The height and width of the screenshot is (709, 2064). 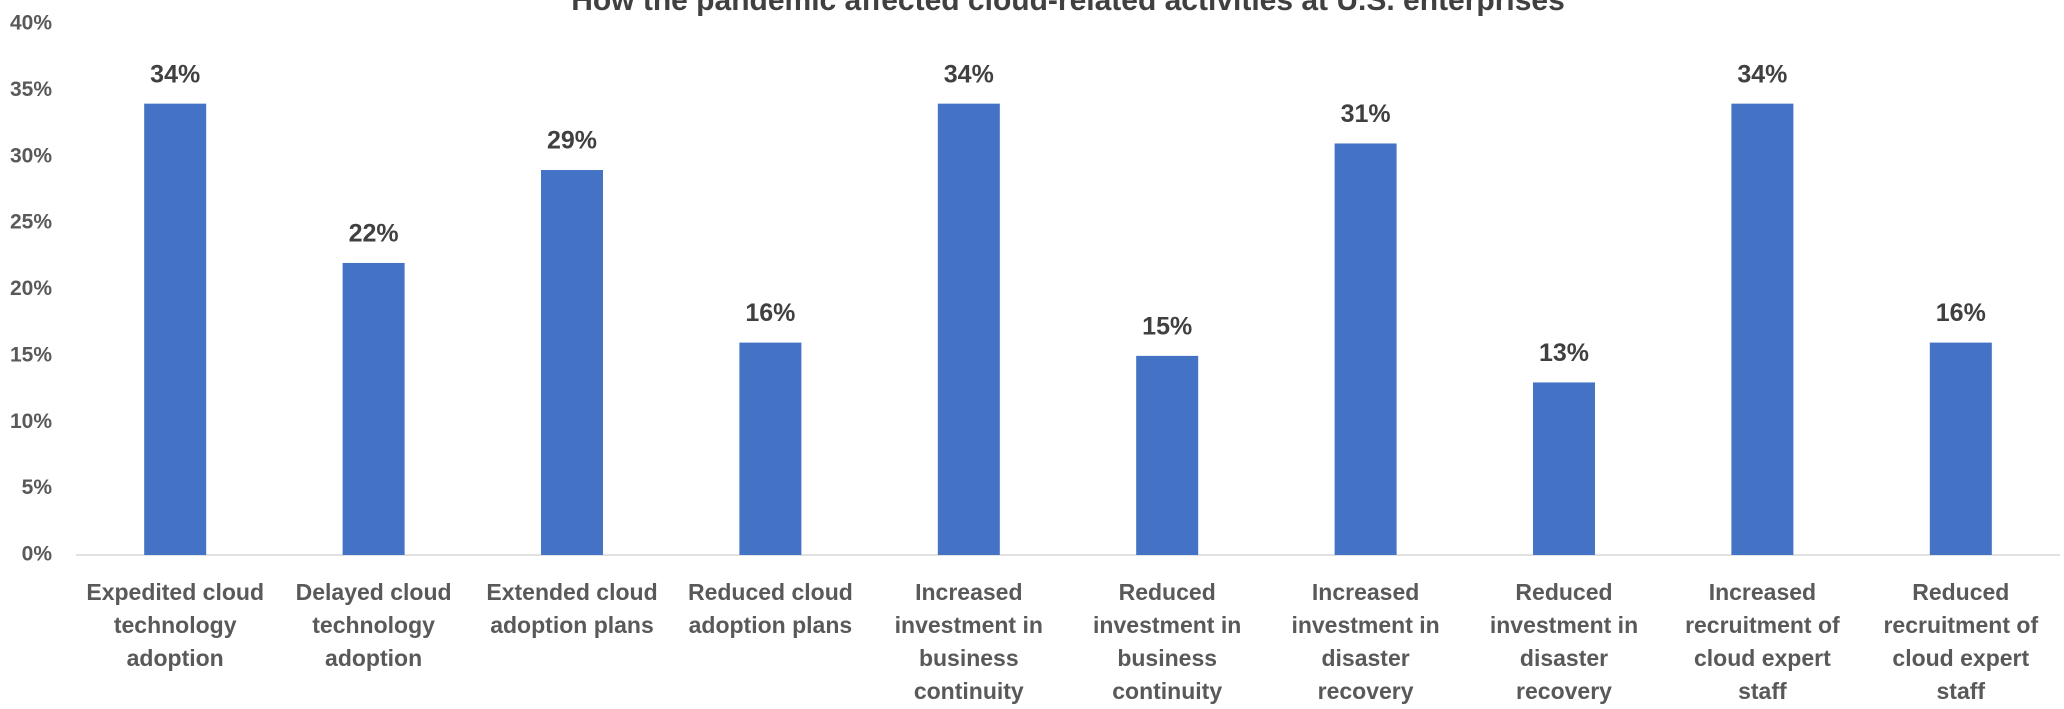 I want to click on data-label: 29%, so click(x=572, y=141).